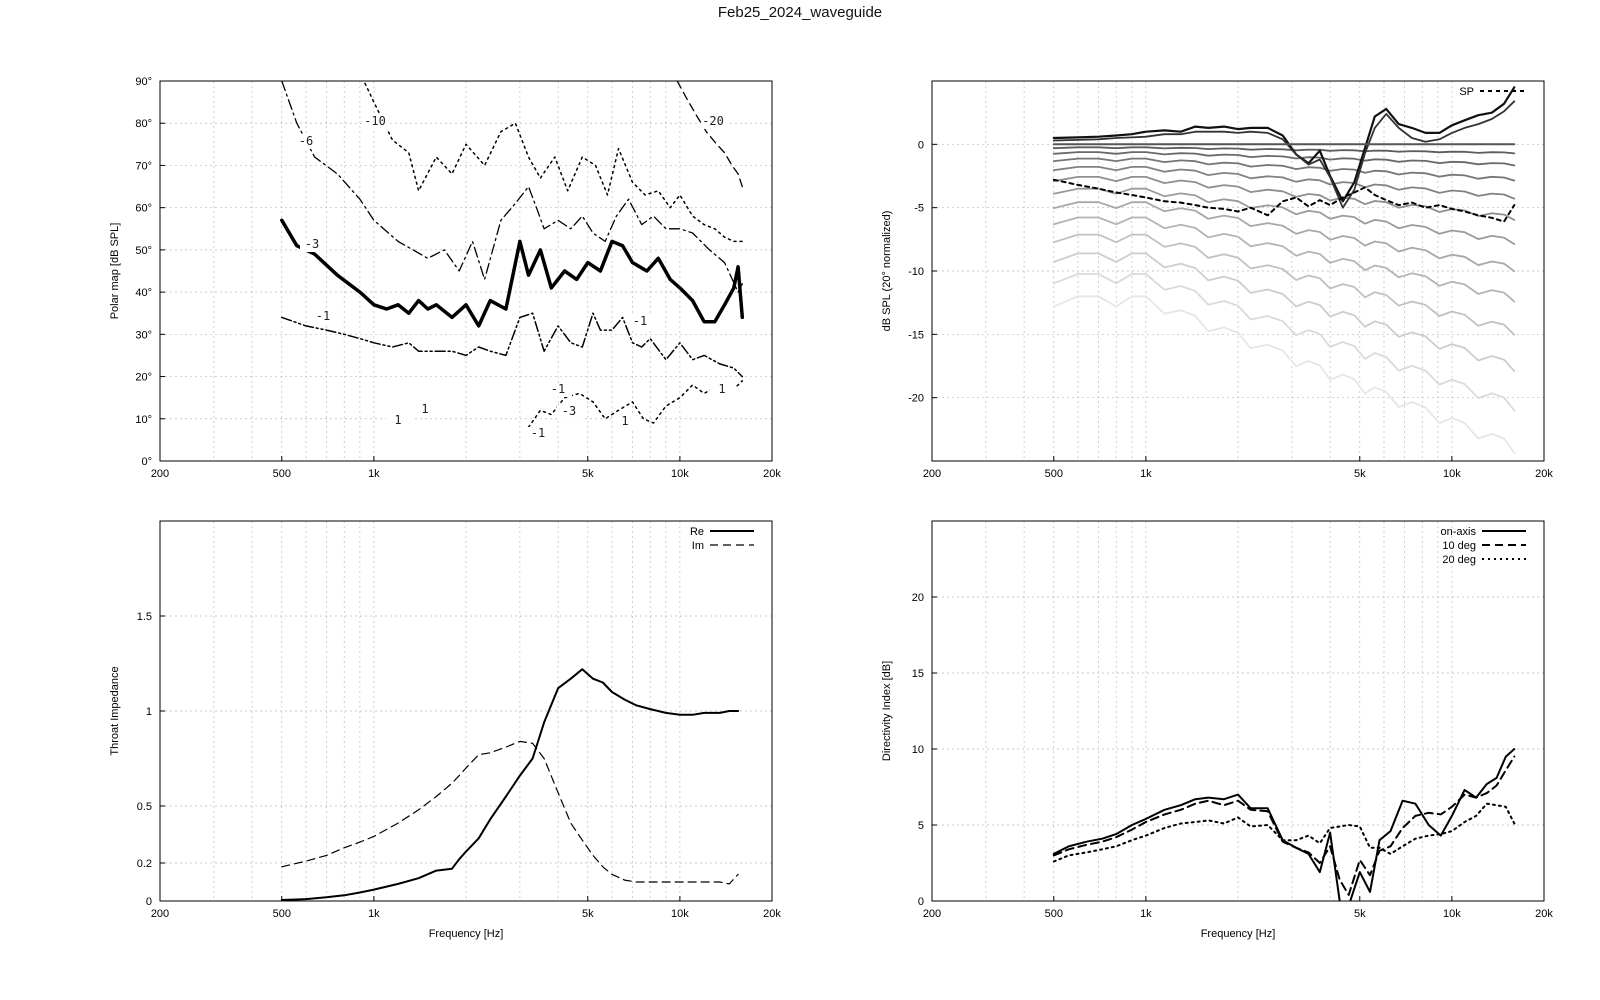 Image resolution: width=1600 pixels, height=1000 pixels. Describe the element at coordinates (143, 82) in the screenshot. I see `y-tick-label: 90°` at that location.